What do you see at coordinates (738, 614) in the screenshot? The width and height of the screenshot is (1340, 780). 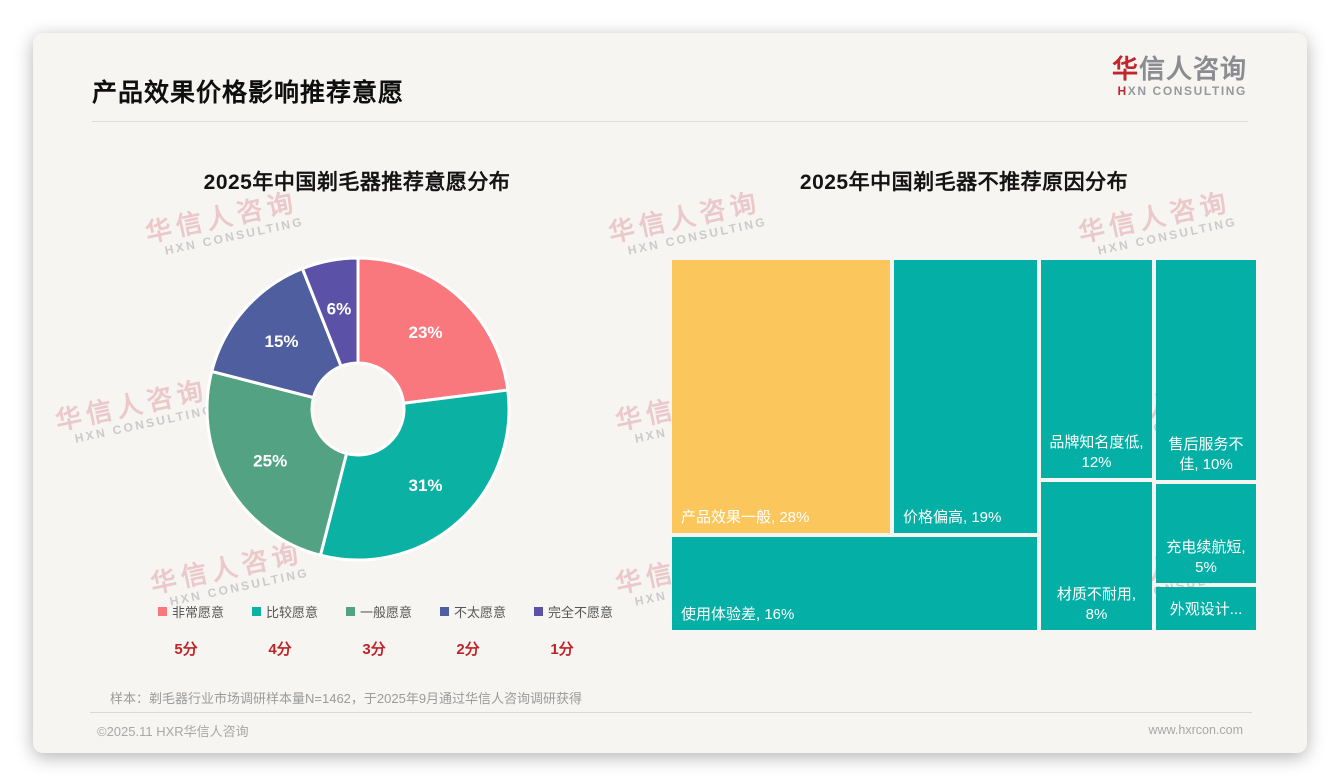 I see `treemap-label: 使用体验差, 16%` at bounding box center [738, 614].